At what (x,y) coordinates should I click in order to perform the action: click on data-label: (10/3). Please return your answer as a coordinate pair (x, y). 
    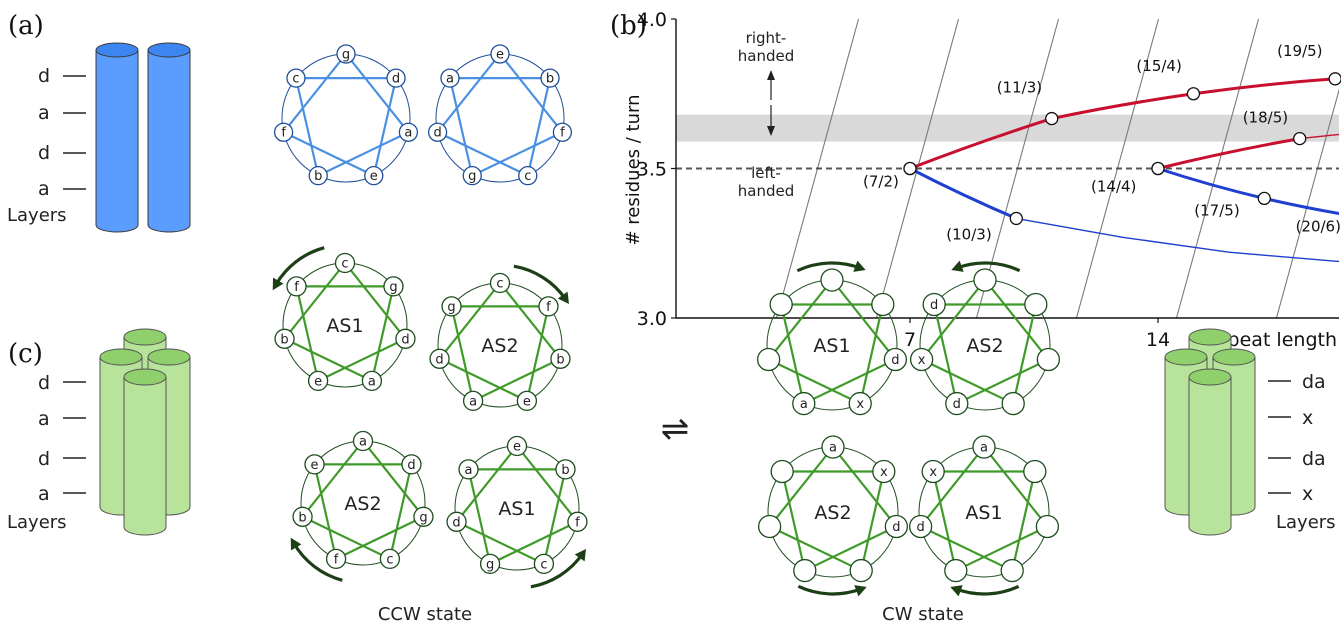
    Looking at the image, I should click on (968, 234).